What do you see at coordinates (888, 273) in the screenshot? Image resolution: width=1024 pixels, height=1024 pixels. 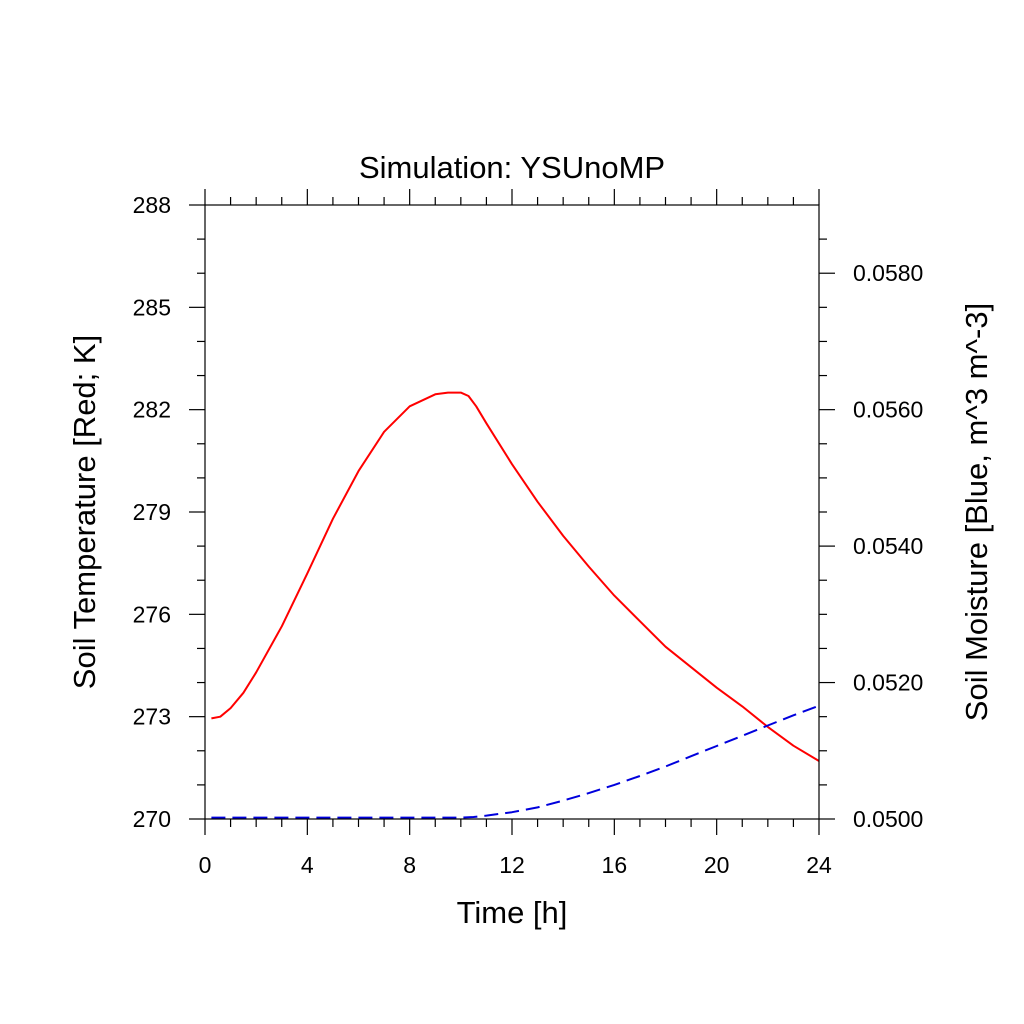 I see `y-right-tick-label: 0.0580` at bounding box center [888, 273].